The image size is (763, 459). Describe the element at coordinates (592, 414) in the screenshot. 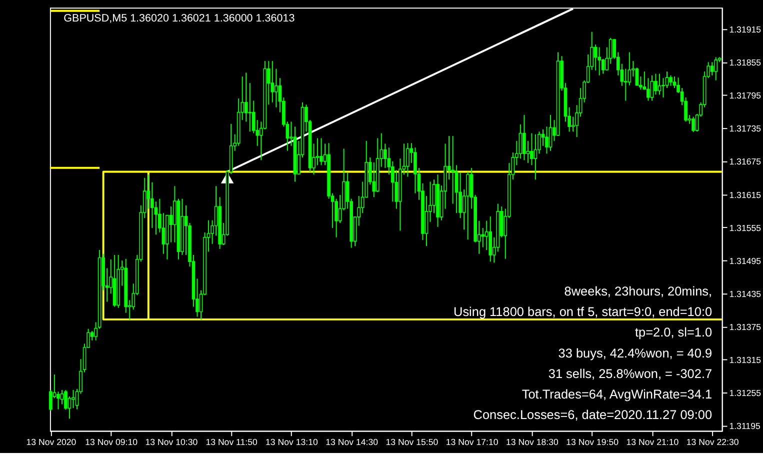

I see `annotation: Consec.Losses=6, date=2020.11.27 09:00` at that location.